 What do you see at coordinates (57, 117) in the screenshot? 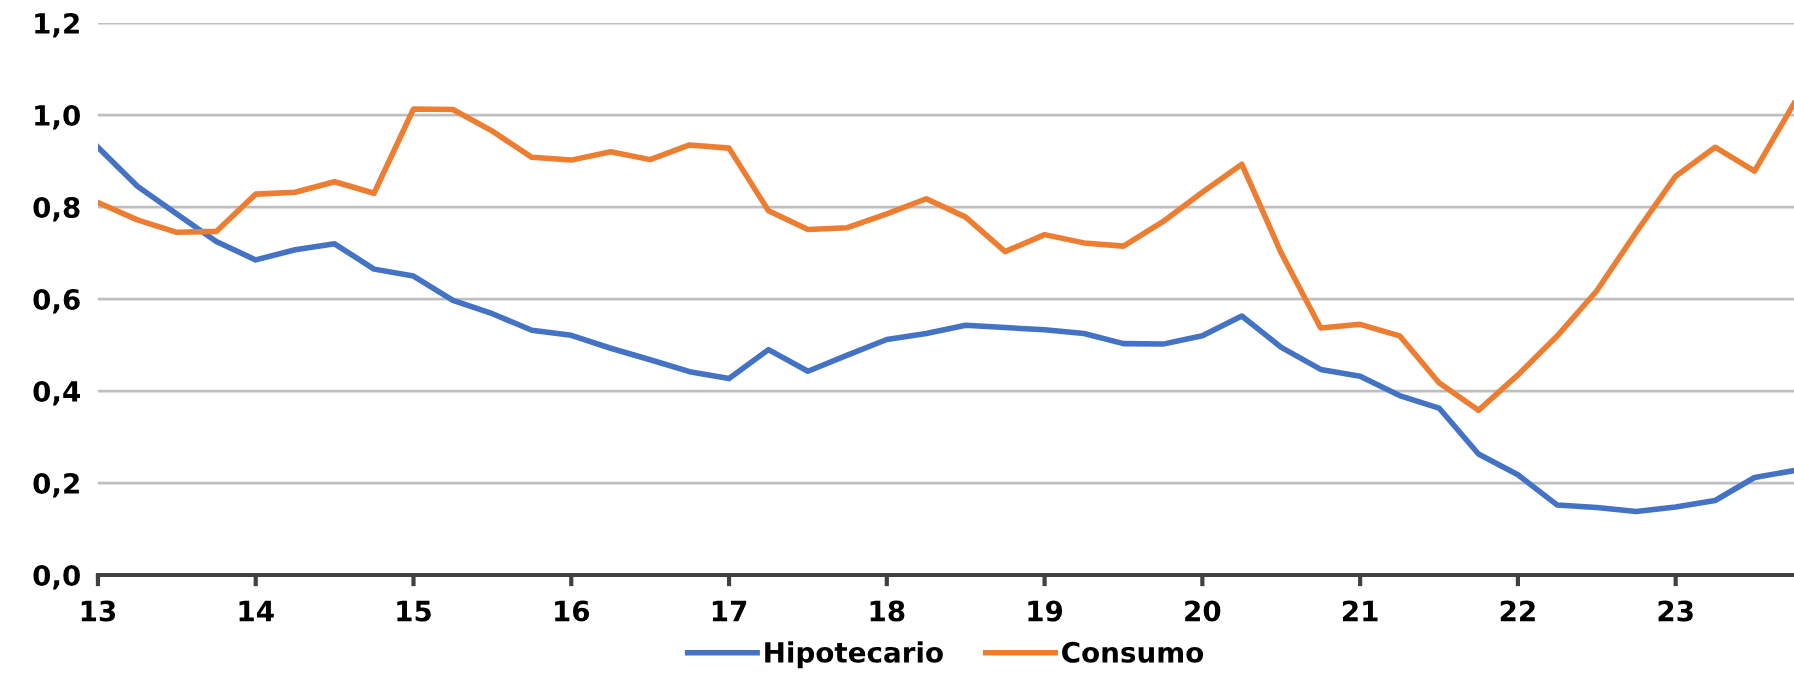
I see `y-tick-label: 1,0` at bounding box center [57, 117].